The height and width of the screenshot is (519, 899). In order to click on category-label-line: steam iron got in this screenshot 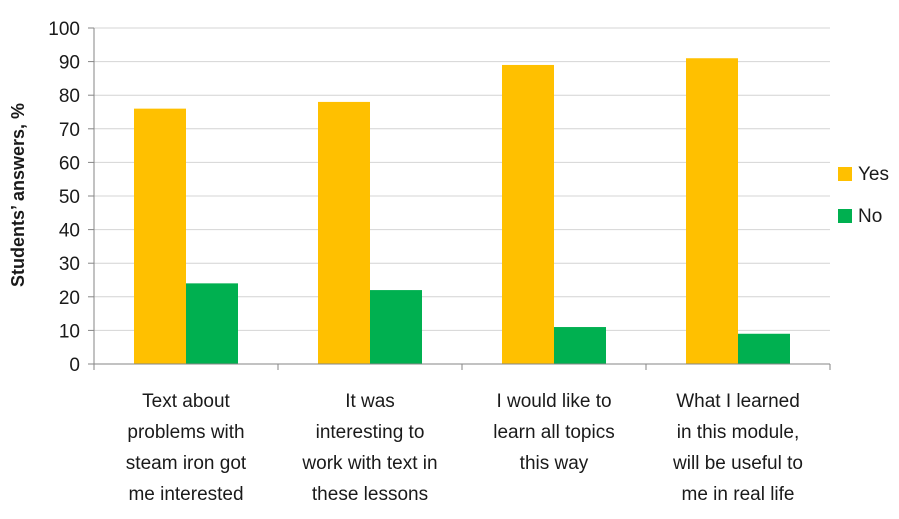, I will do `click(186, 463)`.